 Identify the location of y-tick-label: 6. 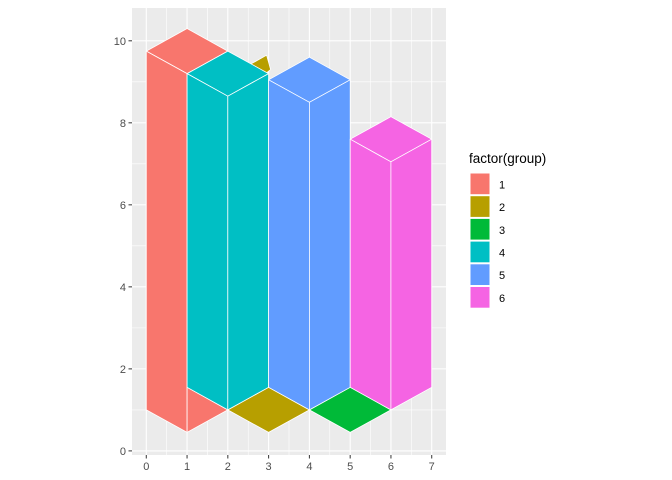
(123, 206).